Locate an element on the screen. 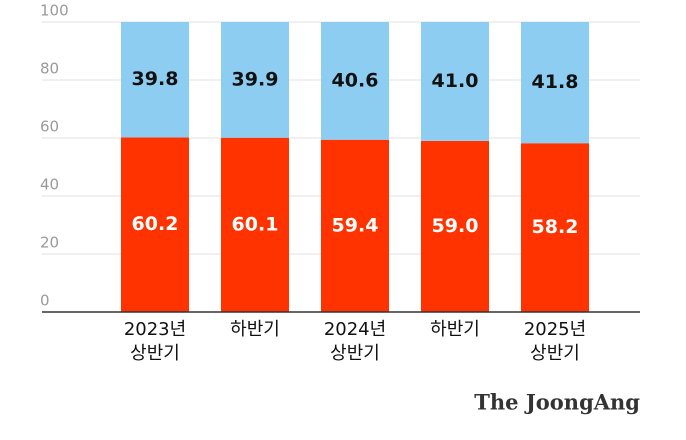 This screenshot has height=440, width=686. value-label: 59.4 is located at coordinates (355, 225).